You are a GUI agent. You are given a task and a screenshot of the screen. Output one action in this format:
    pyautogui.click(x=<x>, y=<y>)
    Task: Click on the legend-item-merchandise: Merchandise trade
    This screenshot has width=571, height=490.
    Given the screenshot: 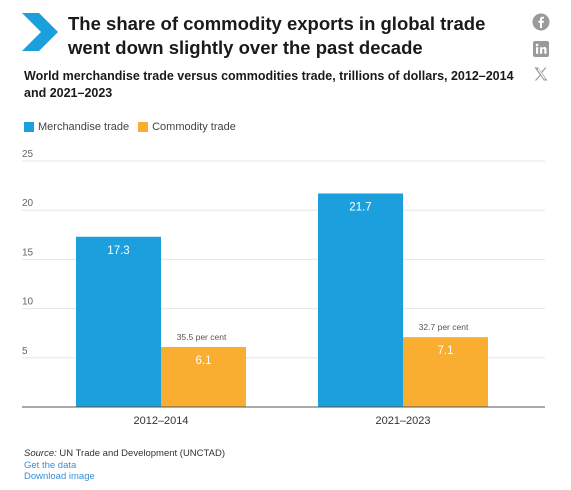 What is the action you would take?
    pyautogui.click(x=76, y=127)
    